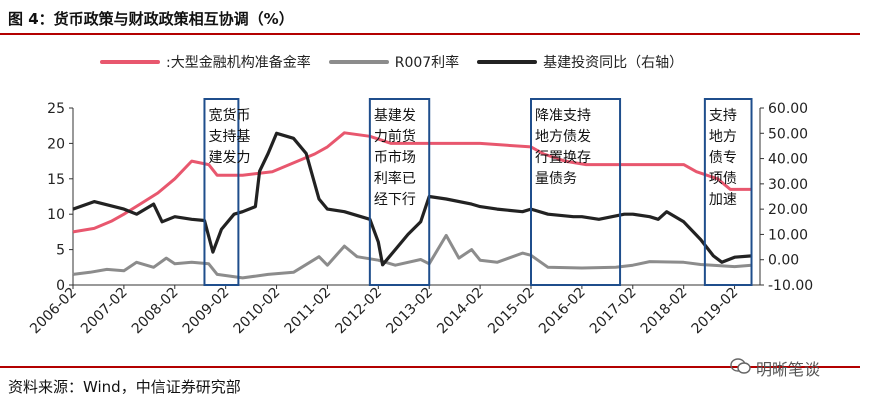 This screenshot has height=410, width=873. Describe the element at coordinates (395, 157) in the screenshot. I see `annotation-text: 币市场` at that location.